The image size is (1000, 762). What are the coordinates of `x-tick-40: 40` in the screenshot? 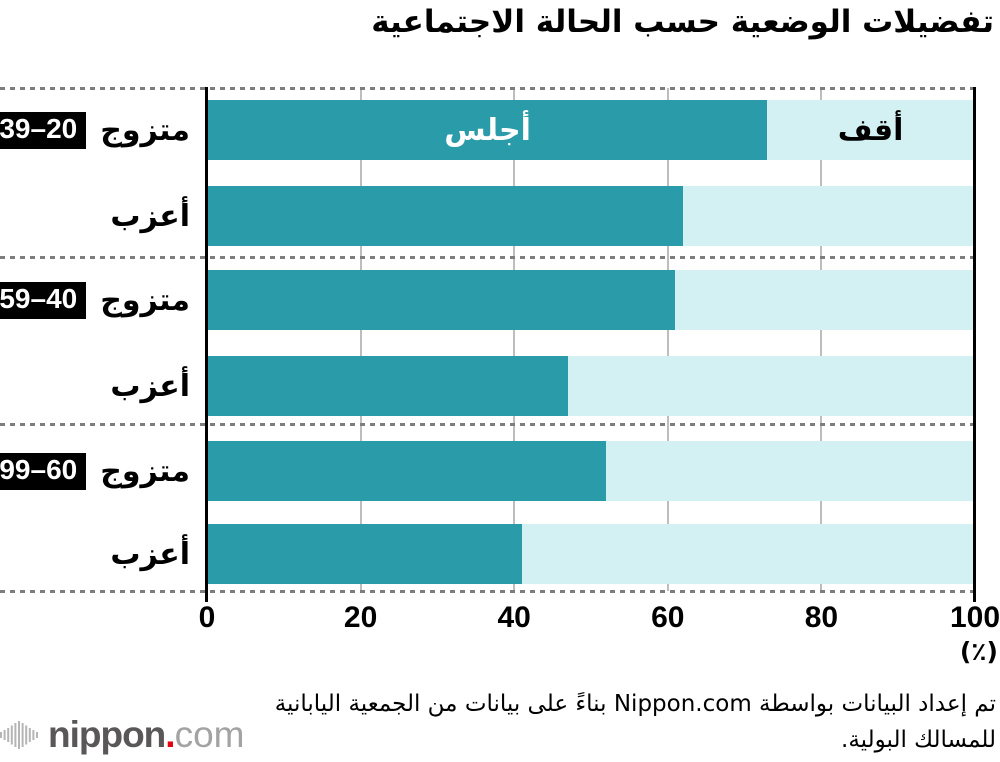 It's located at (514, 617).